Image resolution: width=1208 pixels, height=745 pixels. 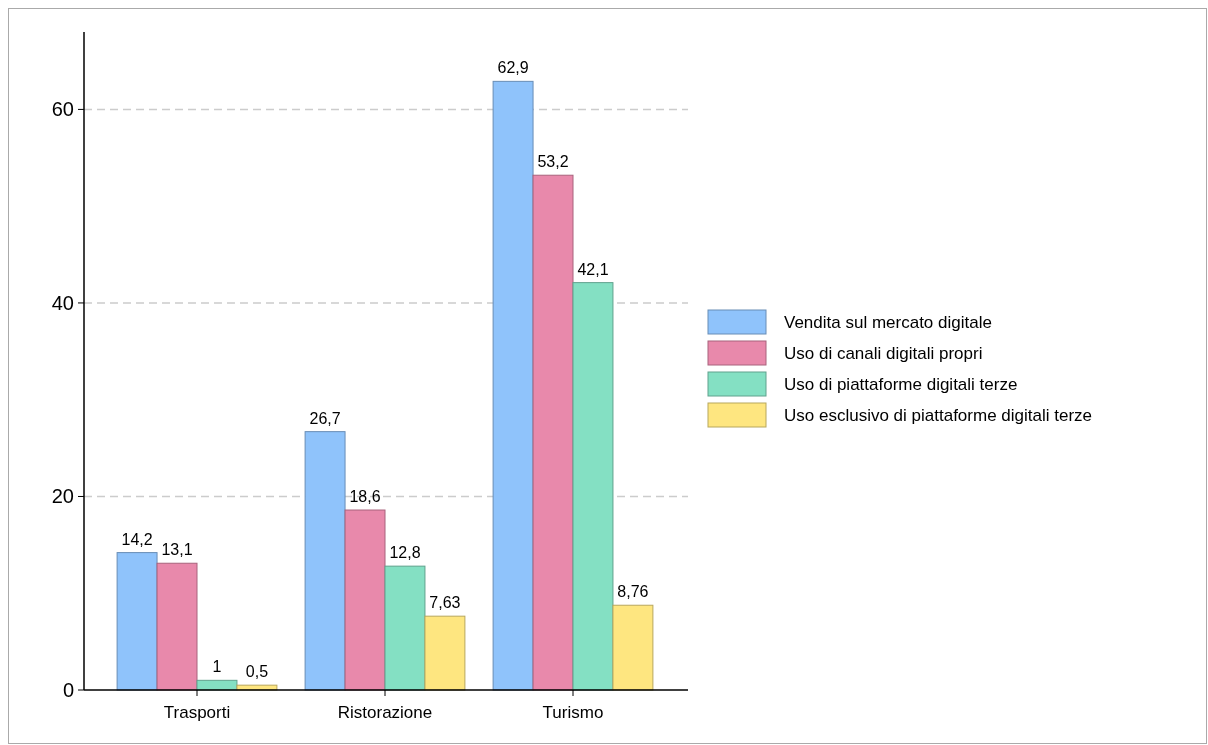 I want to click on data-label: 53,2, so click(x=553, y=162).